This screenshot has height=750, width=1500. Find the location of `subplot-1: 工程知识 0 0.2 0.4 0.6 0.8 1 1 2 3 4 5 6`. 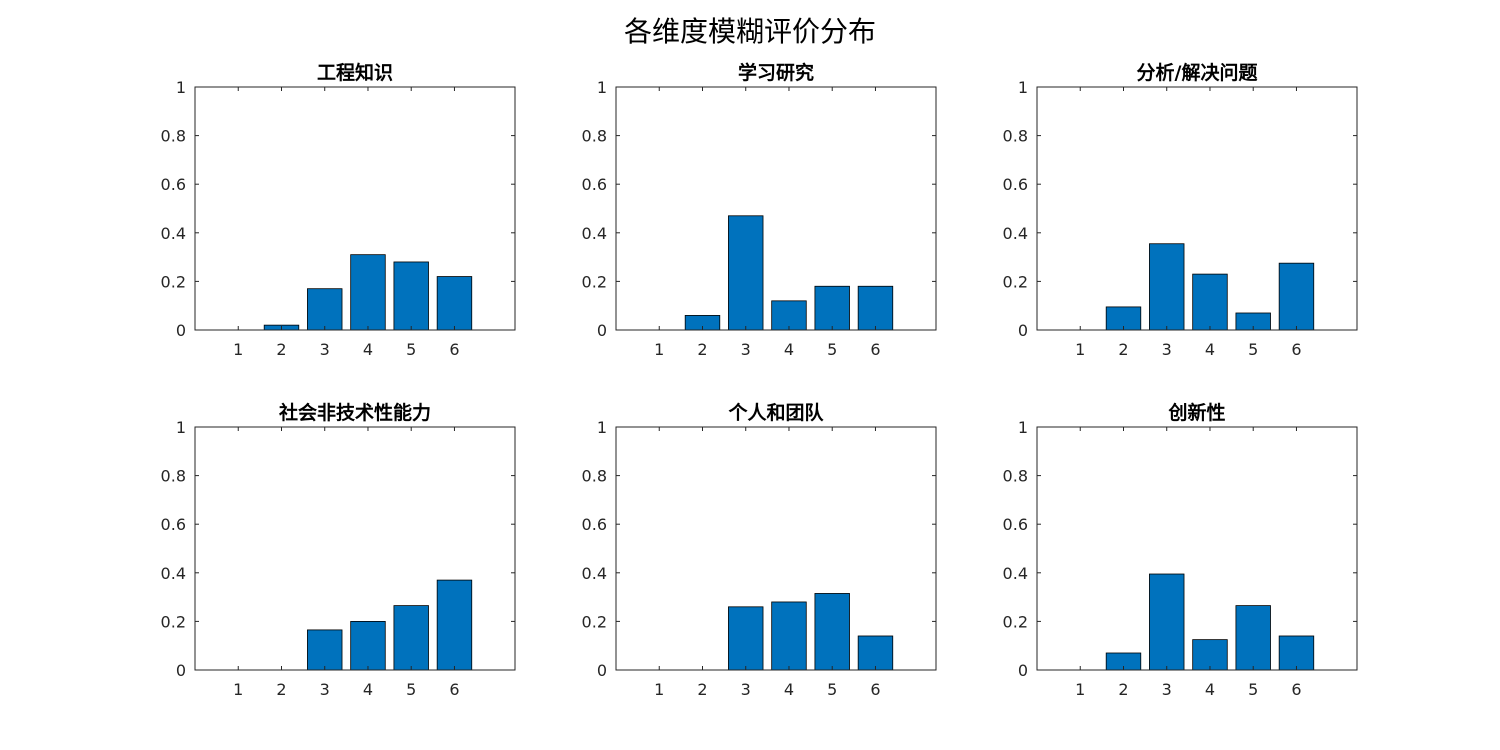

subplot-1: 工程知识 0 0.2 0.4 0.6 0.8 1 1 2 3 4 5 6 is located at coordinates (338, 210).